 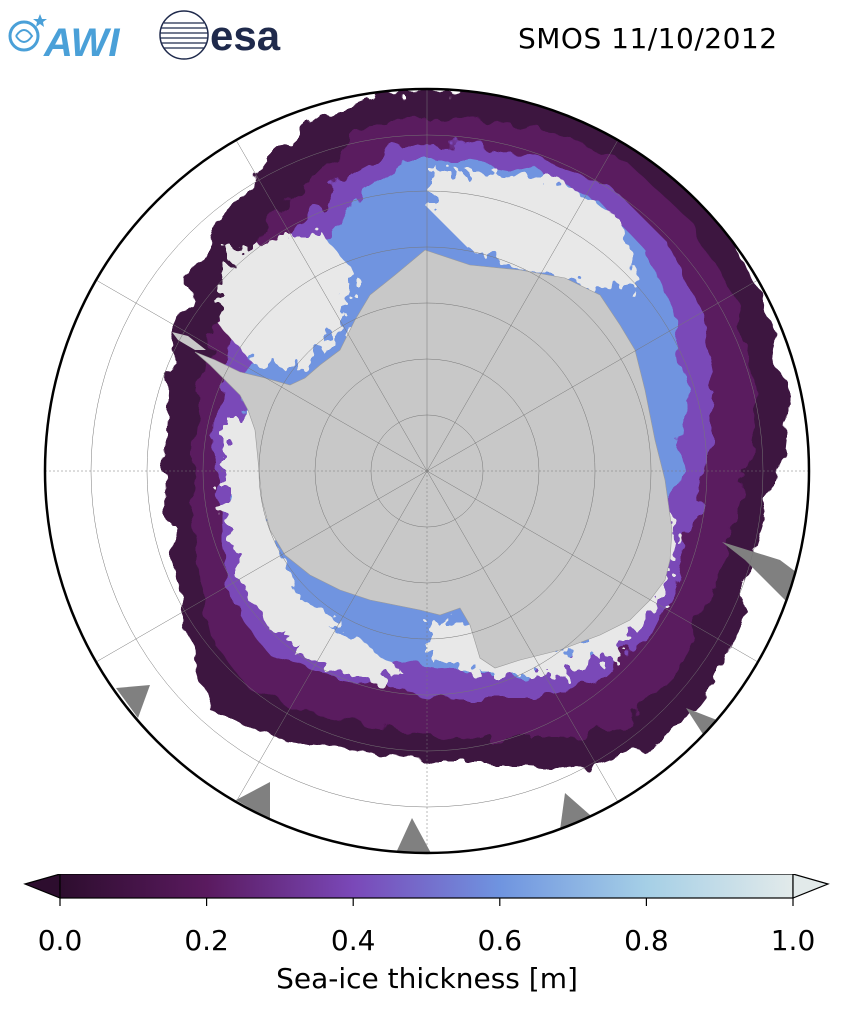 I want to click on colorbar-tick-label: 0.4, so click(x=353, y=940).